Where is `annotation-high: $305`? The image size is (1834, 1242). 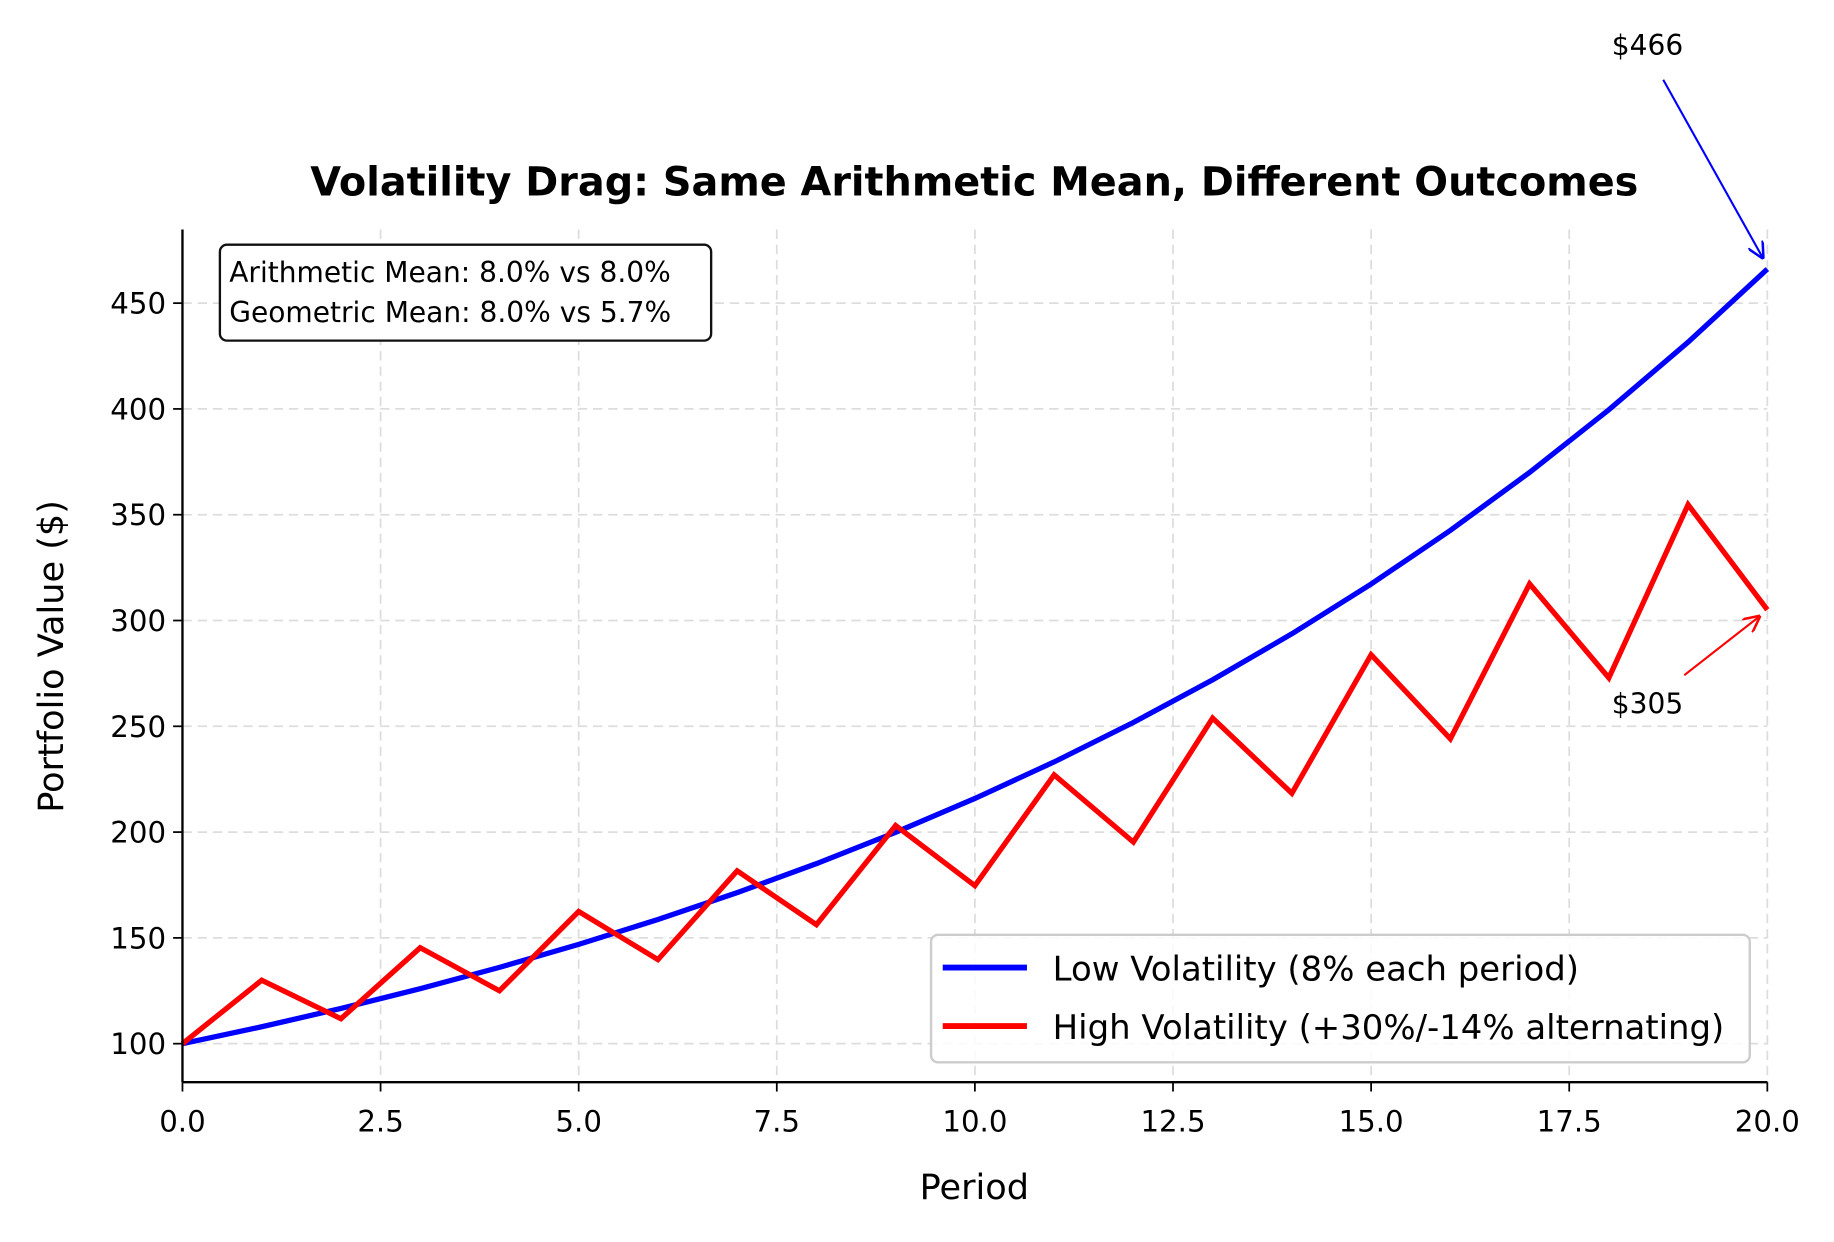 annotation-high: $305 is located at coordinates (1685, 669).